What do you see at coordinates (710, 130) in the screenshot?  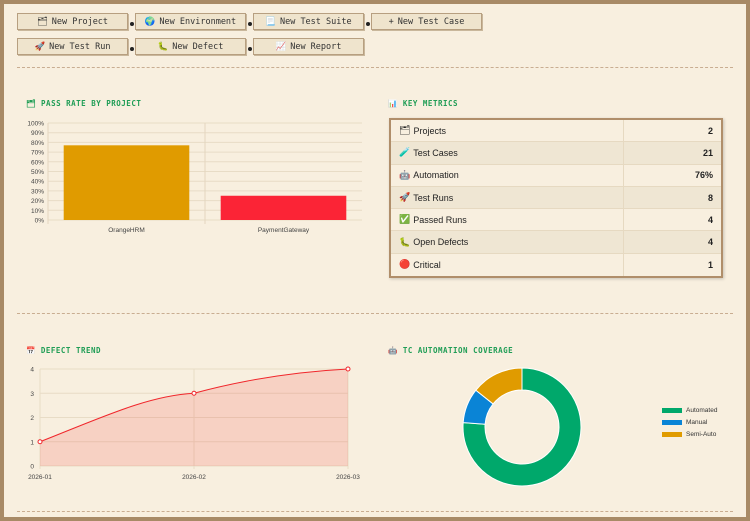 I see `metric-value: 2` at bounding box center [710, 130].